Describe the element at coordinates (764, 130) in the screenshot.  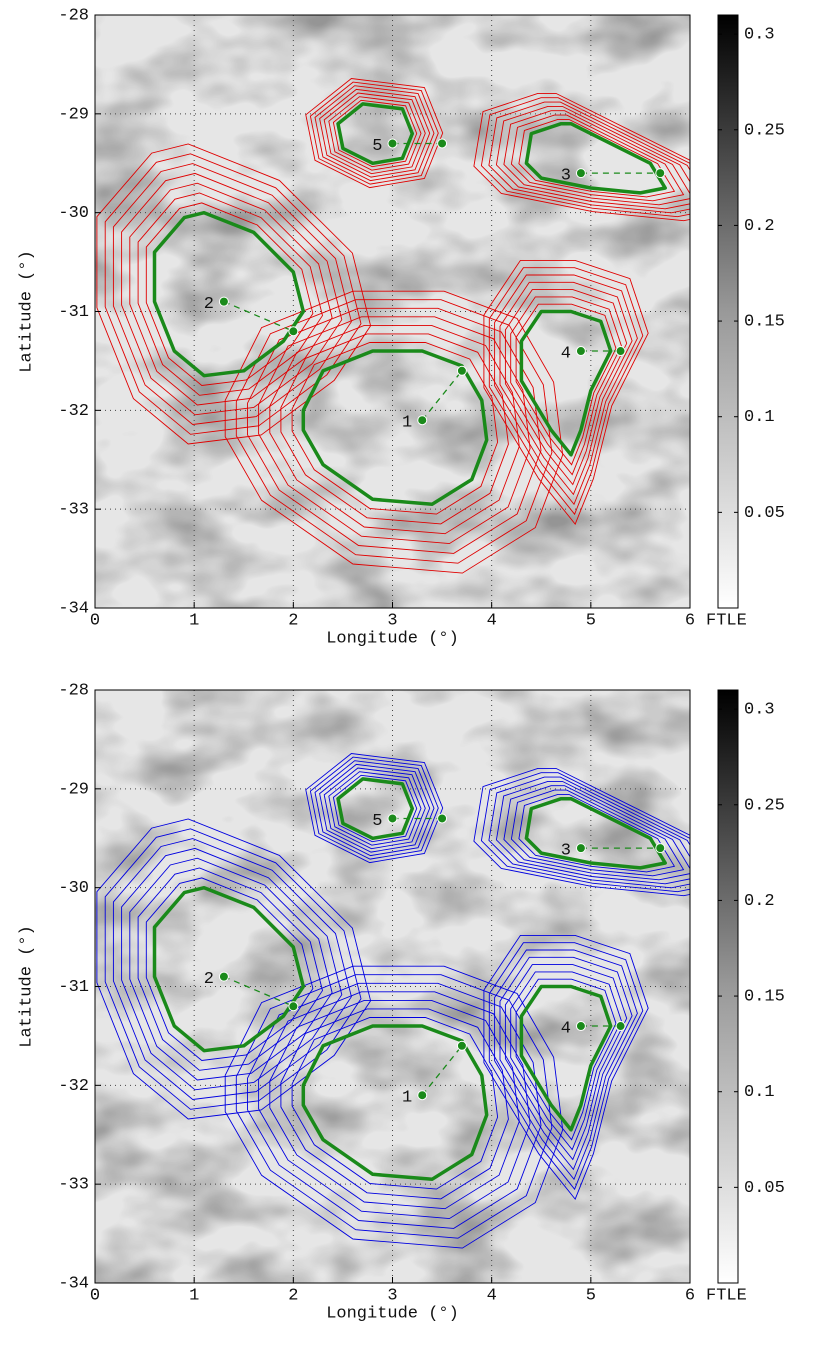
I see `colorbar-tick-label: 0.25` at that location.